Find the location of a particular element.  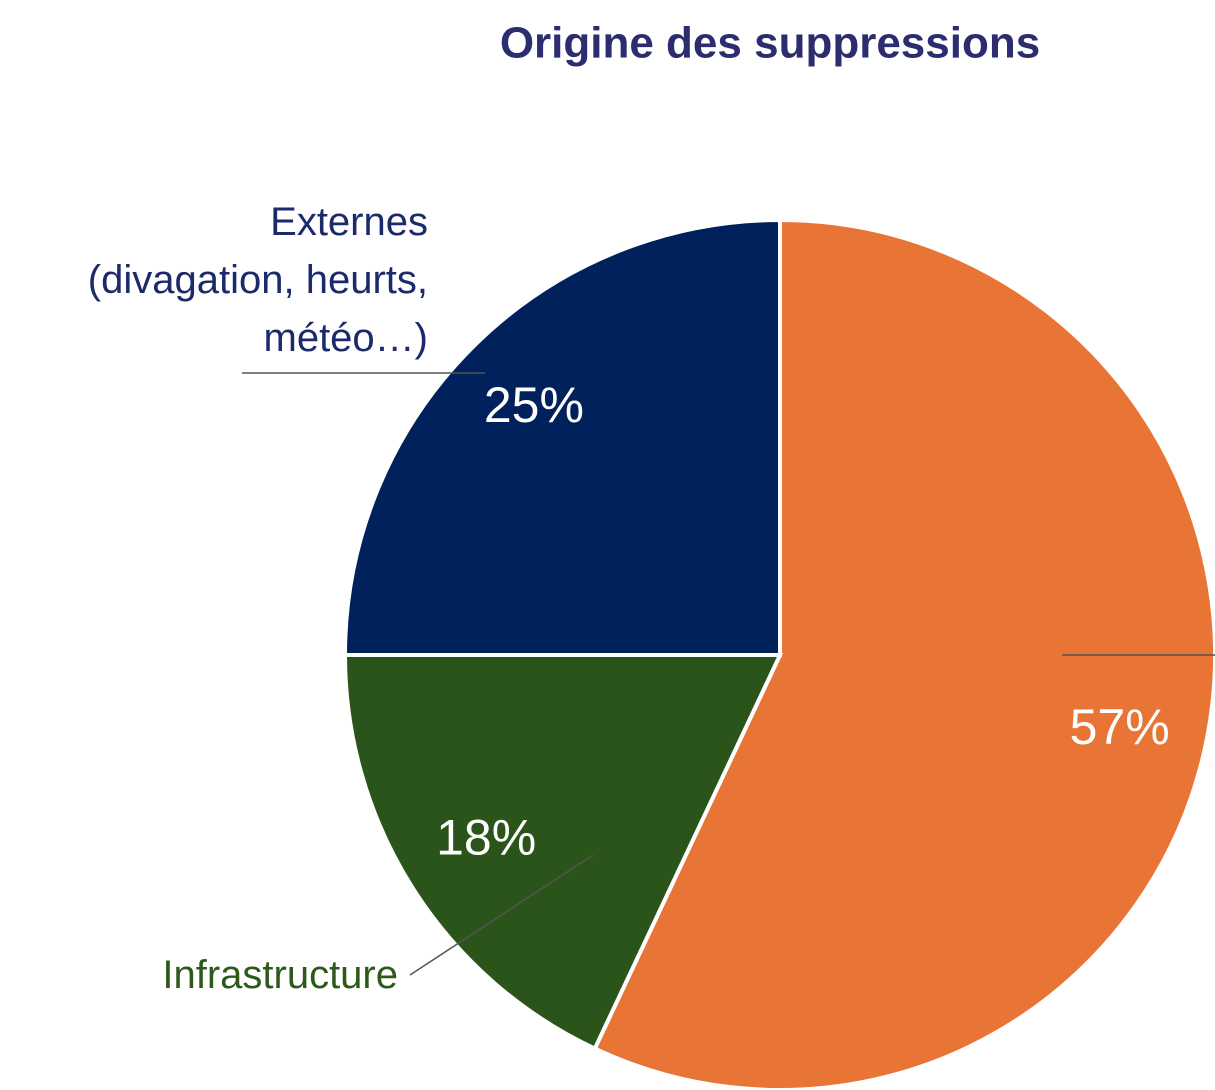

value-label: 18% is located at coordinates (486, 838).